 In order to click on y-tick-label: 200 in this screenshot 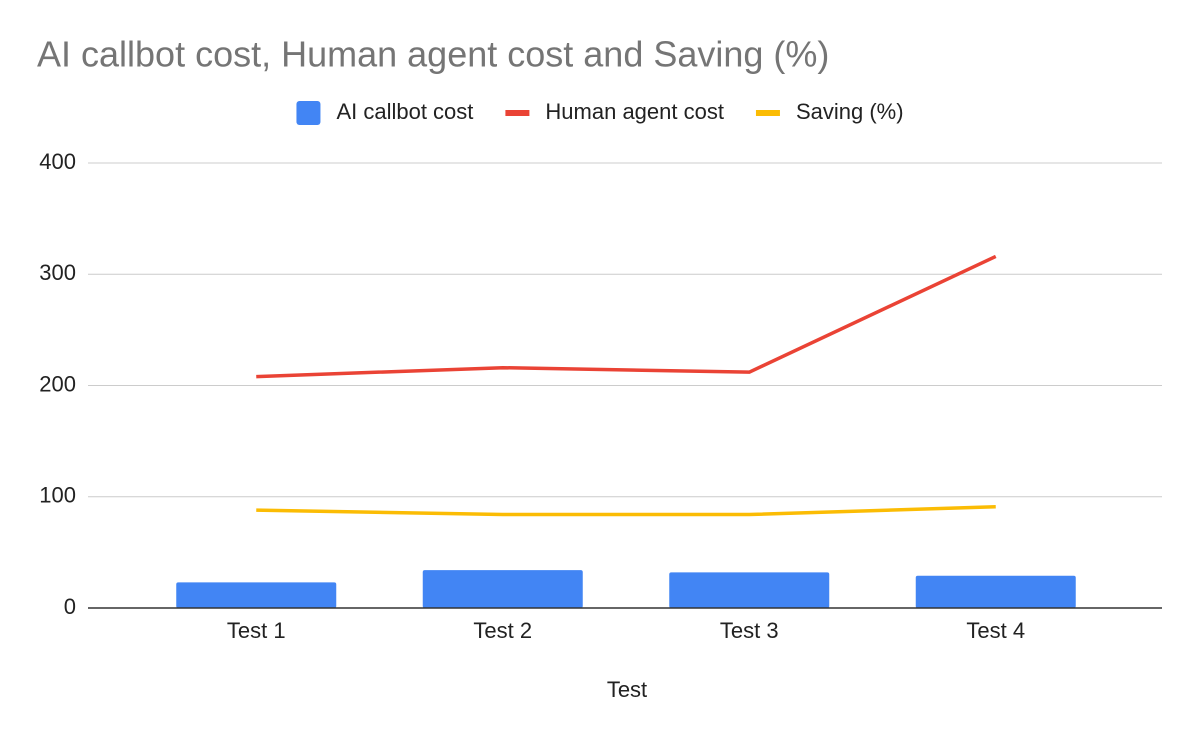, I will do `click(57, 383)`.